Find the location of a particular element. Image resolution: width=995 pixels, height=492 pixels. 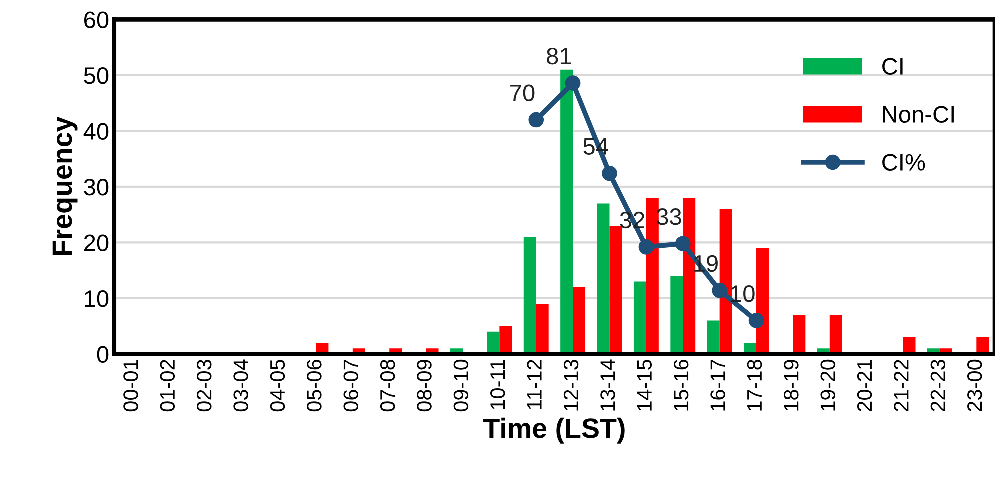

data-label: 81 is located at coordinates (559, 56).